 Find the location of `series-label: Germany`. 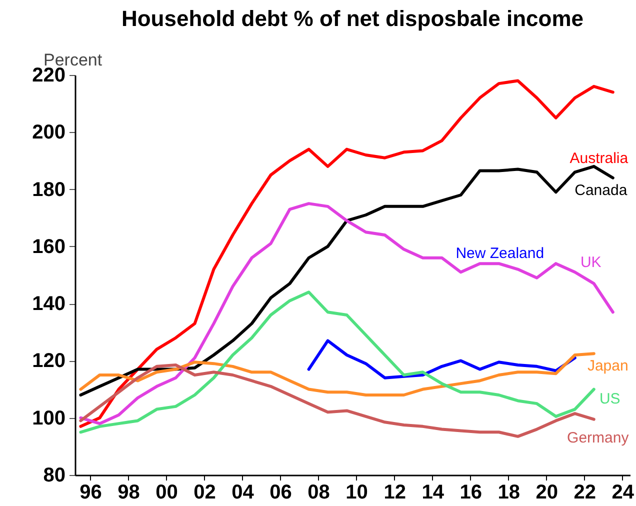

series-label: Germany is located at coordinates (598, 437).